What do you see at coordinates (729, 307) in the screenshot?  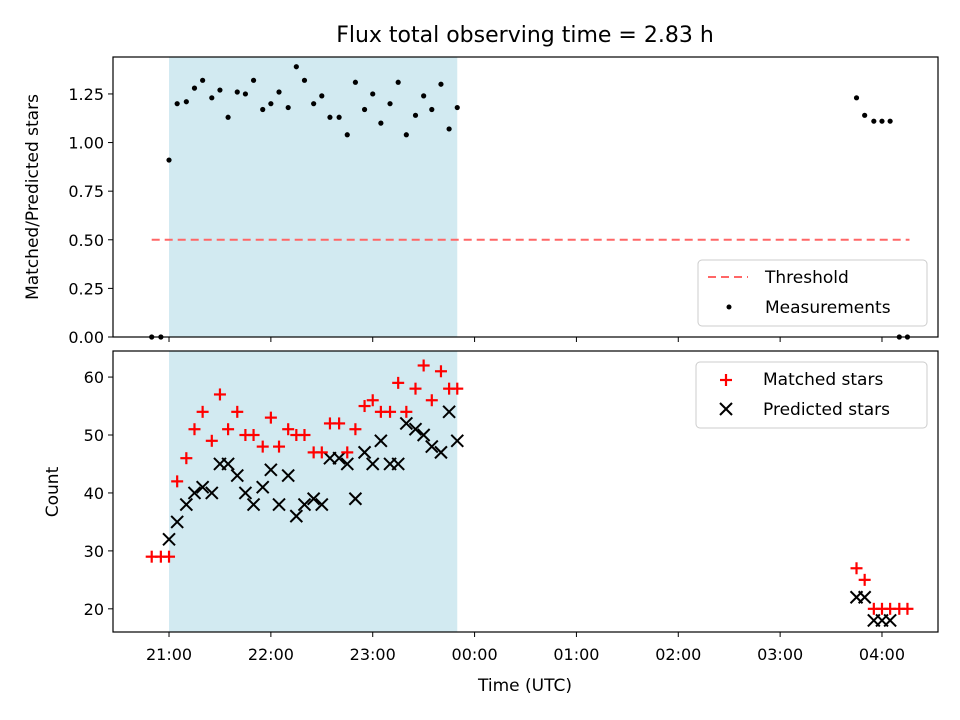 I see `measurements-legend-swatch` at bounding box center [729, 307].